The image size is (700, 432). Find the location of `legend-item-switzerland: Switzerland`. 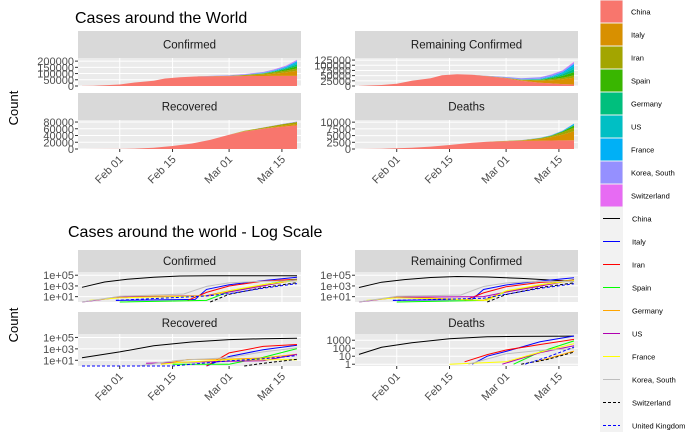

legend-item-switzerland: Switzerland is located at coordinates (635, 195).